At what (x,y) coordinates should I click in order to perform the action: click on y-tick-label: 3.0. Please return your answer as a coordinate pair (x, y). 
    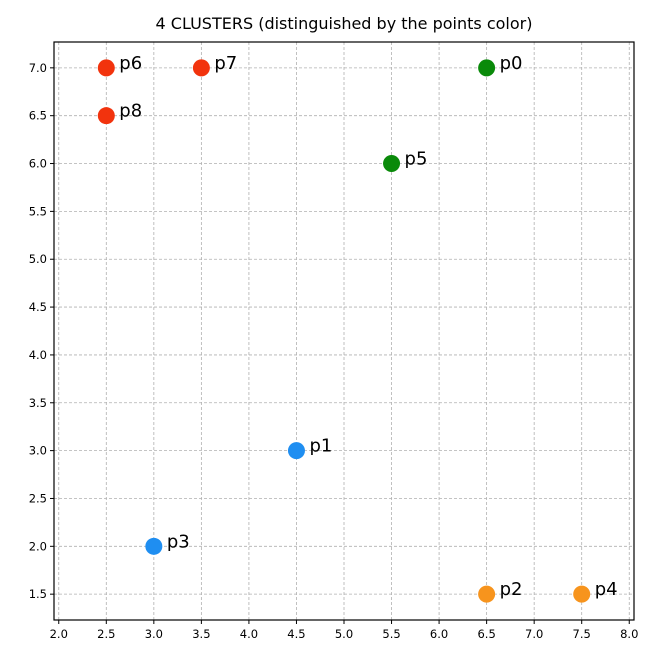
    Looking at the image, I should click on (38, 451).